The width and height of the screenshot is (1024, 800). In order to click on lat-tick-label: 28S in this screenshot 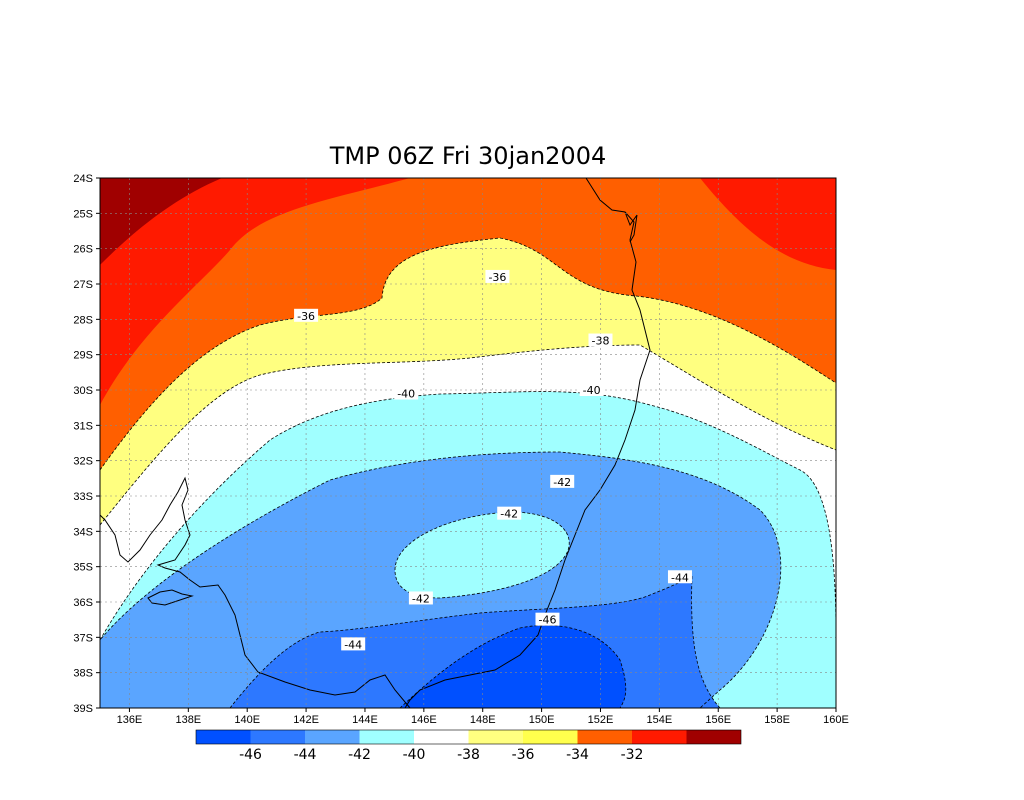, I will do `click(83, 320)`.